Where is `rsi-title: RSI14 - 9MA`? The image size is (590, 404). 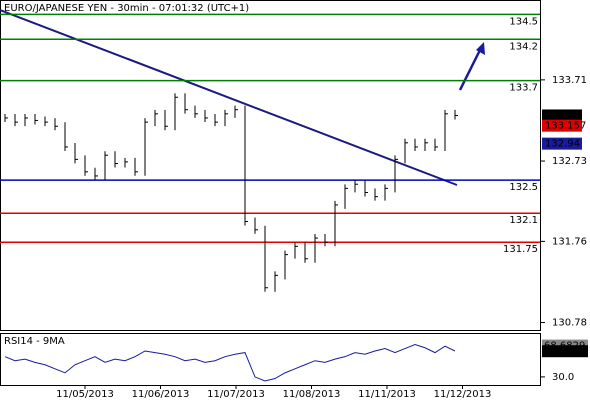 rsi-title: RSI14 - 9MA is located at coordinates (34, 341).